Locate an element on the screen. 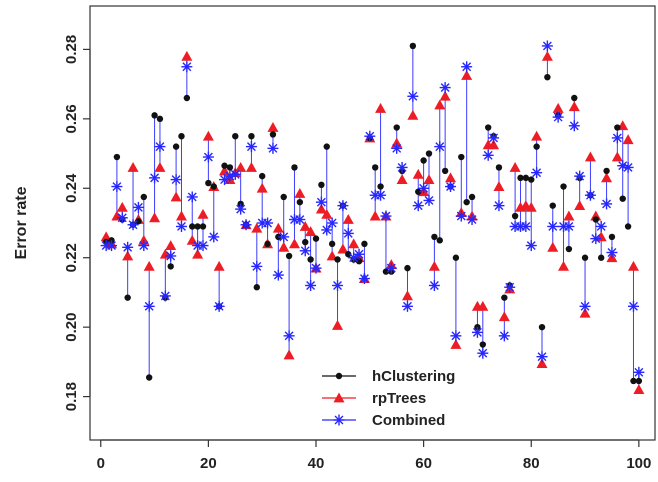 This screenshot has width=658, height=482. y-tick-label: 0.28 is located at coordinates (71, 49).